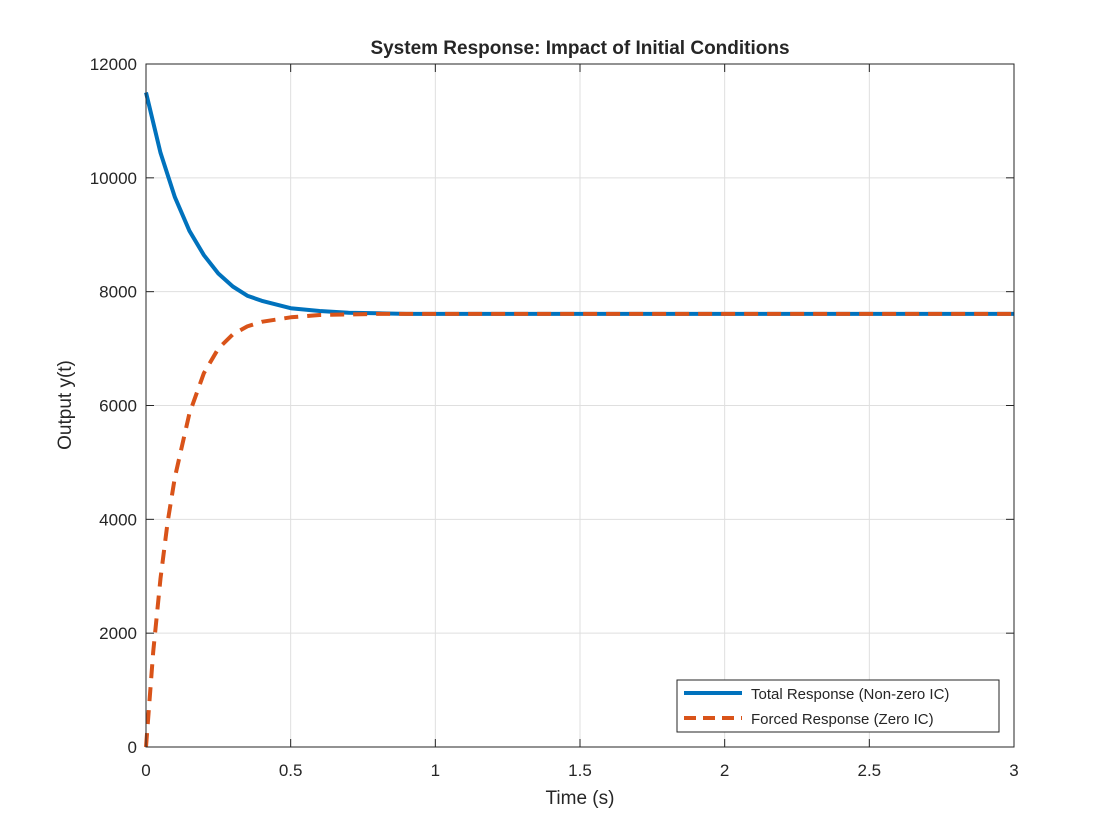 This screenshot has width=1120, height=840. I want to click on x-tick-label: 2.5, so click(870, 770).